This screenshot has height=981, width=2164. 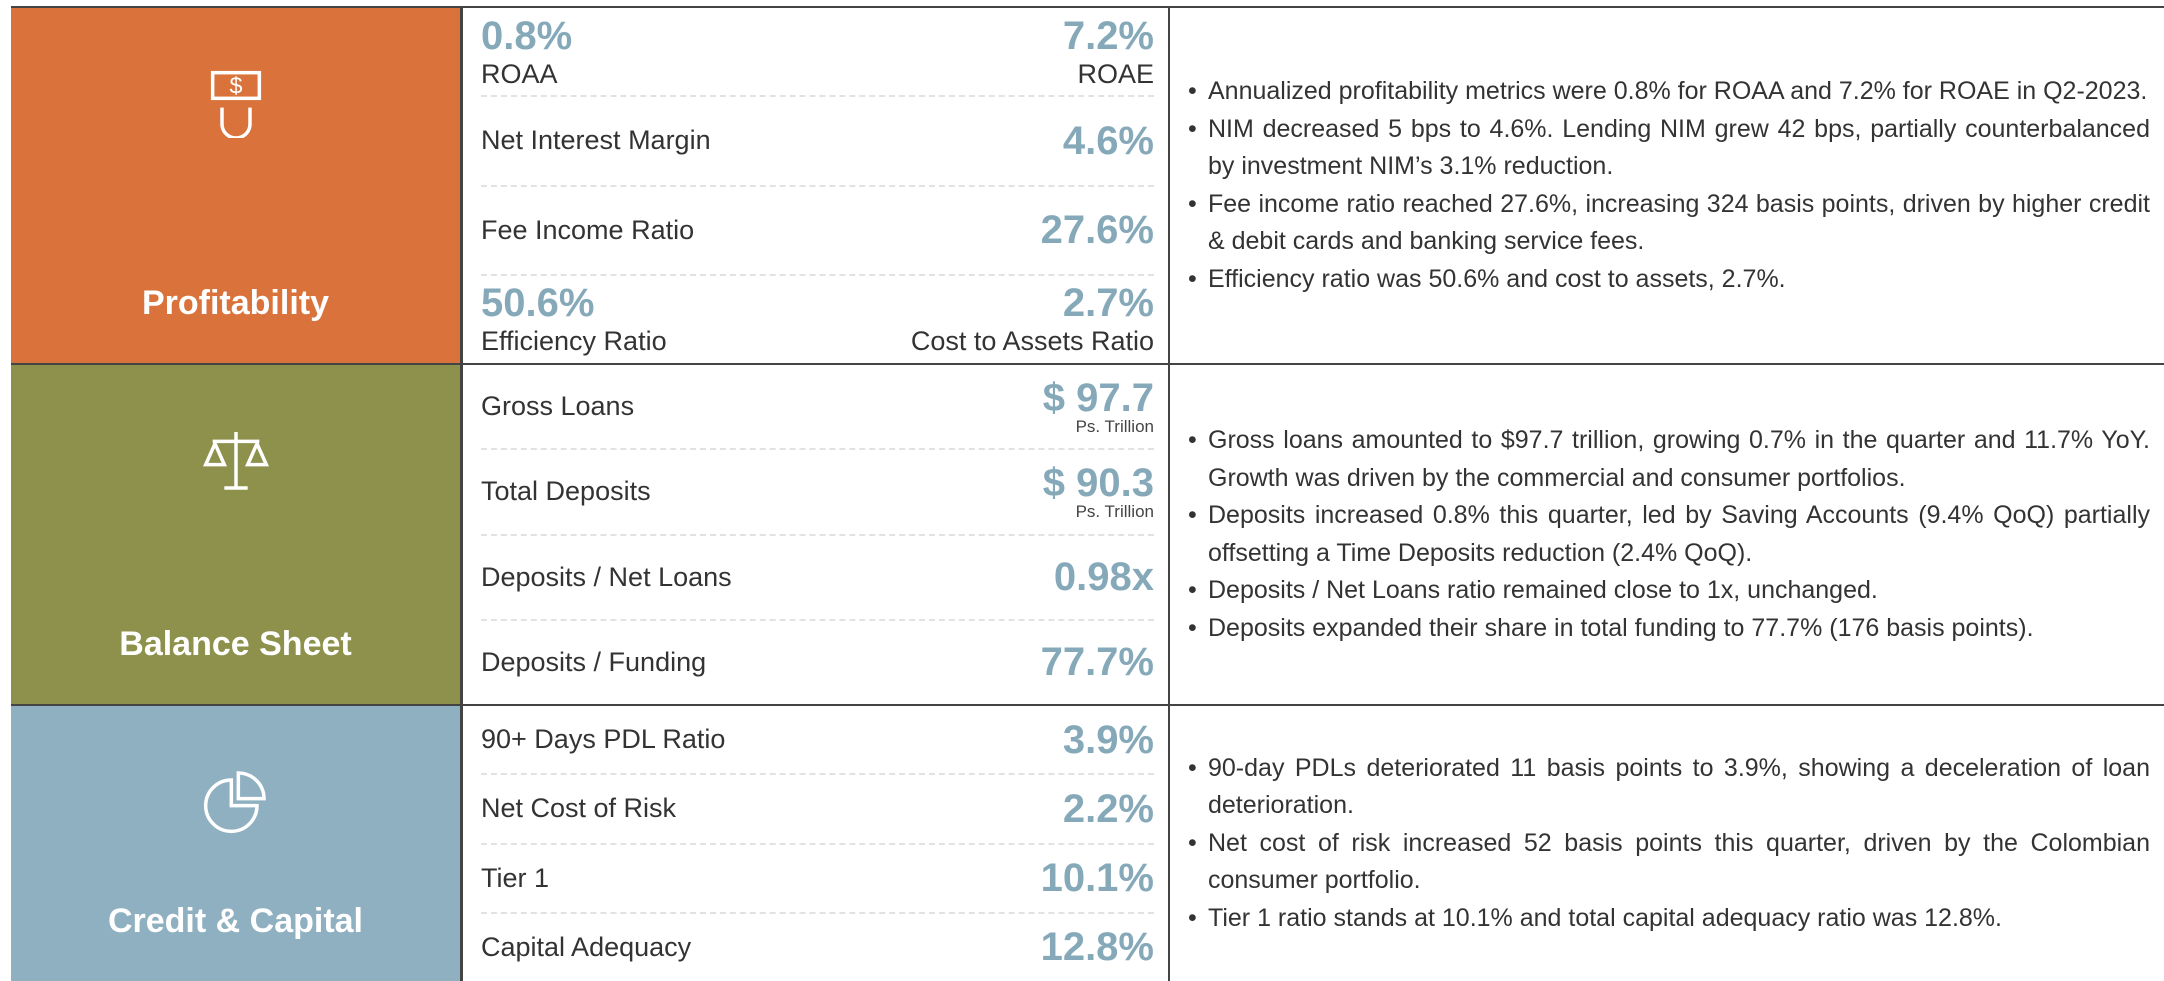 I want to click on metric-row: Tier 1 10.1%, so click(x=817, y=879).